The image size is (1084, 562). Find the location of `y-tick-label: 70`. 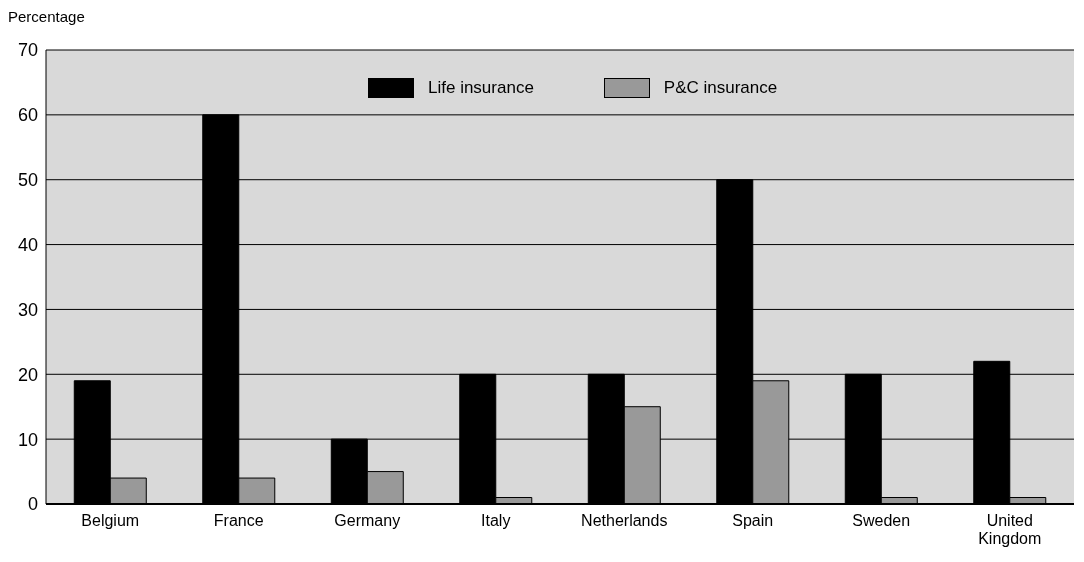

y-tick-label: 70 is located at coordinates (27, 50).